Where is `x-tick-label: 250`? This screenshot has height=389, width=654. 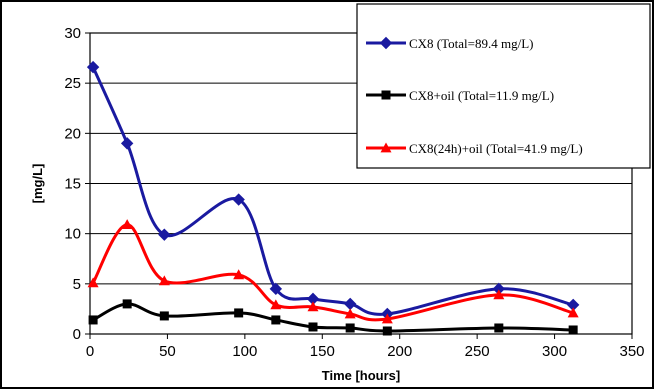
x-tick-label: 250 is located at coordinates (477, 351).